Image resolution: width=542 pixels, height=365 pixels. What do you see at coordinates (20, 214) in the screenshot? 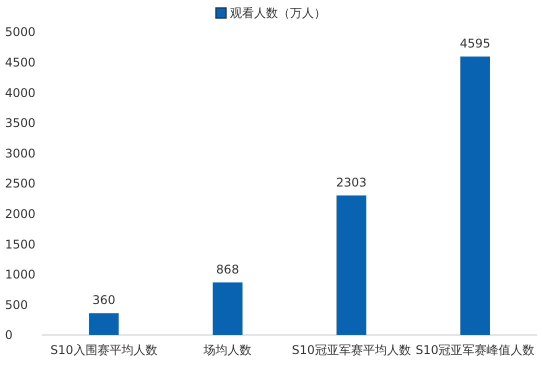
I see `y-tick-label: 2000` at bounding box center [20, 214].